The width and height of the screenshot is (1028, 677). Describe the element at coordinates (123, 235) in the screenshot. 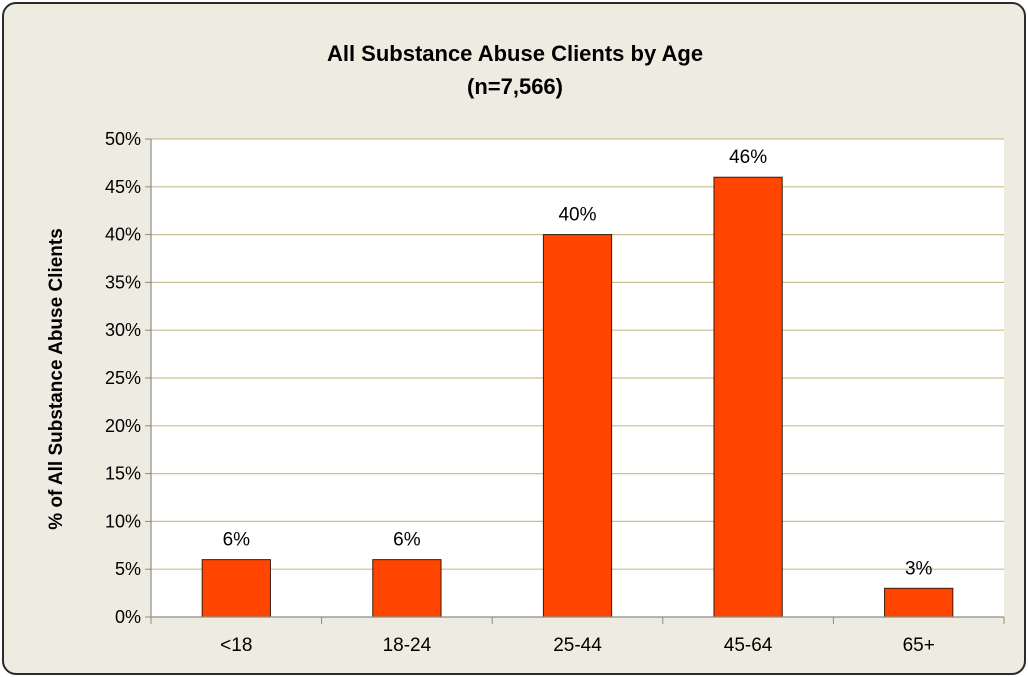

I see `y-tick-label: 40%` at that location.